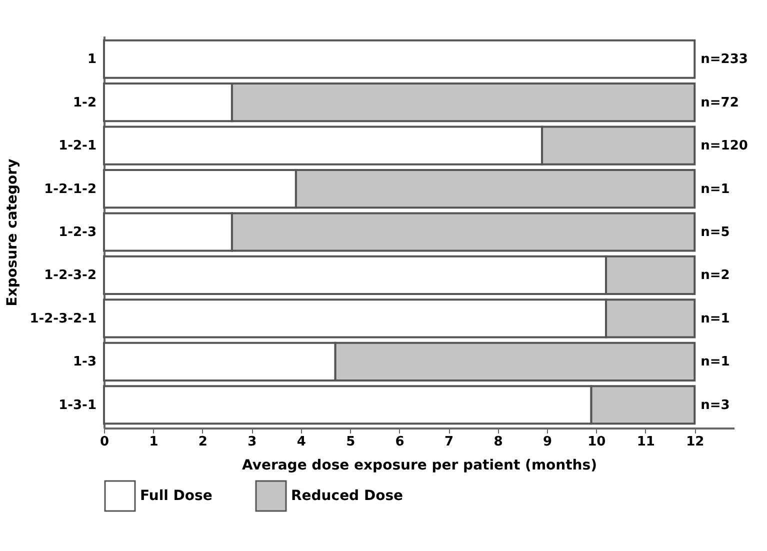  What do you see at coordinates (399, 442) in the screenshot?
I see `x-tick-label: 6` at bounding box center [399, 442].